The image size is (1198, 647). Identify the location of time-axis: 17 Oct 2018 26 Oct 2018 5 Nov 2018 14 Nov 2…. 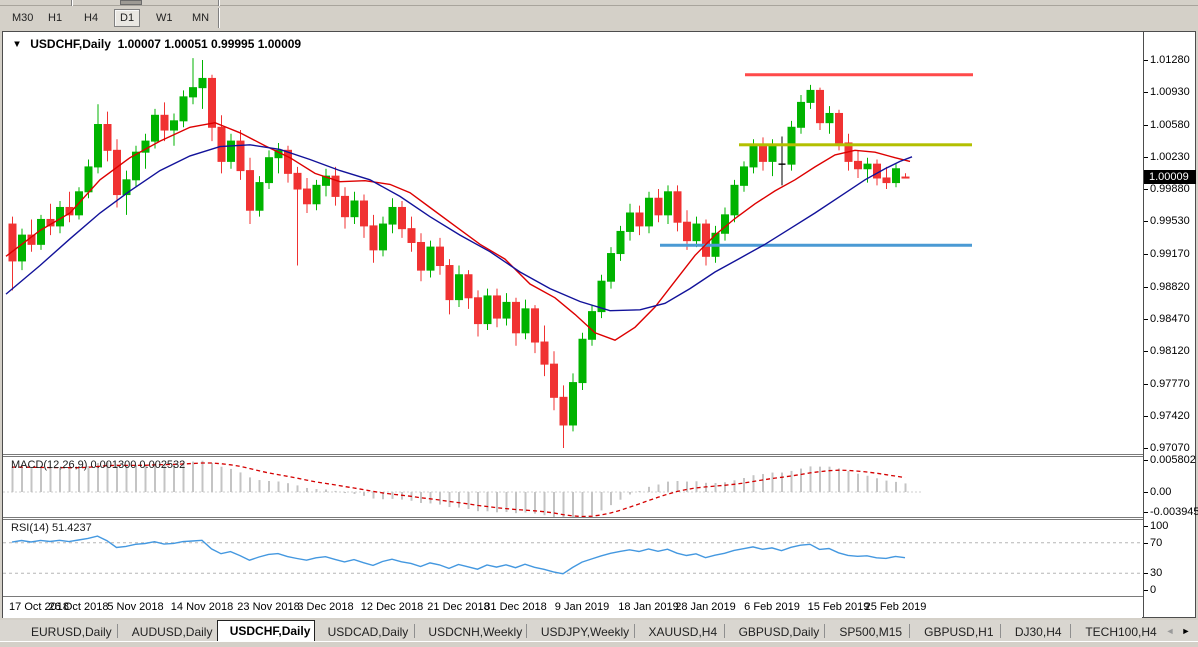
(572, 608).